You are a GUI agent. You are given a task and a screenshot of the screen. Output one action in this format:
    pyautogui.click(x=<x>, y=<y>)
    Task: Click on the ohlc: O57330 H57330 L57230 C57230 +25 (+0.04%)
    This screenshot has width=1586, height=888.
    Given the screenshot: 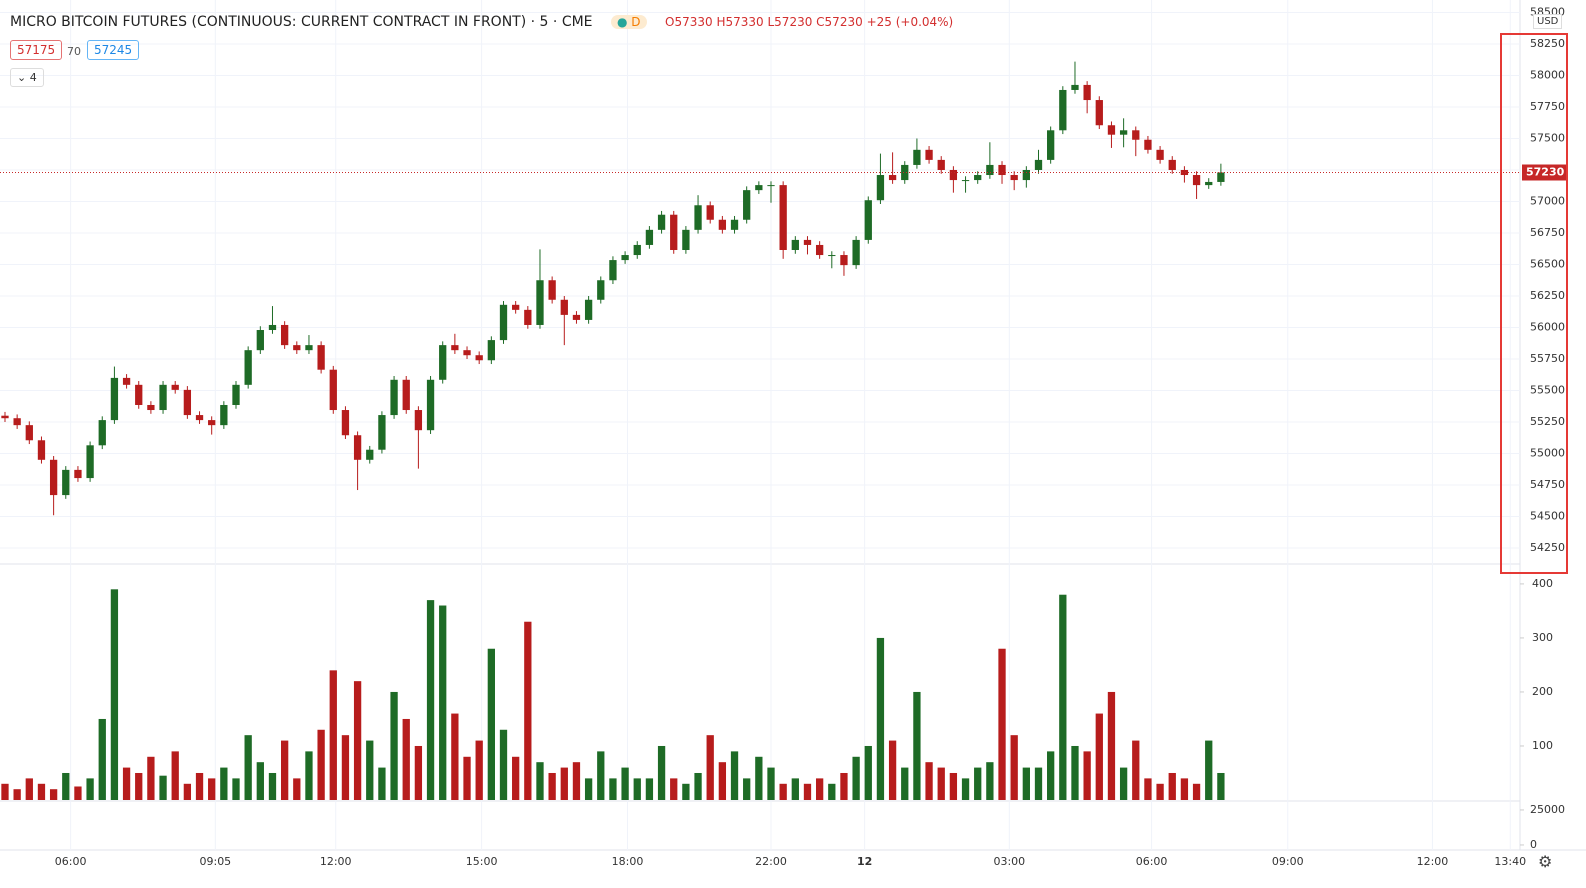 What is the action you would take?
    pyautogui.click(x=809, y=22)
    